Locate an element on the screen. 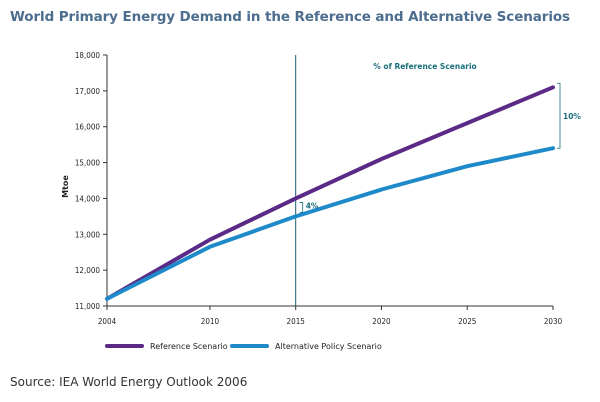 This screenshot has height=402, width=600. y-axis-label: Mtoe is located at coordinates (65, 186).